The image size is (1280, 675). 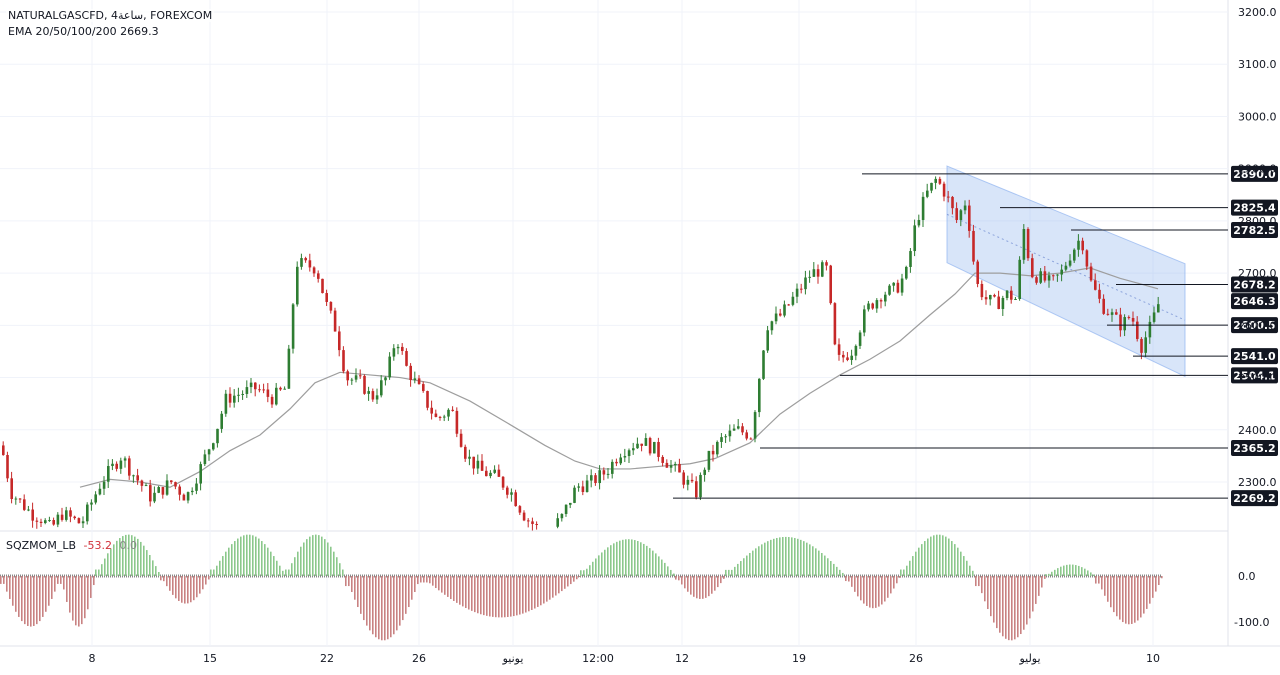 What do you see at coordinates (139, 31) in the screenshot?
I see `ema-value: 2669.3` at bounding box center [139, 31].